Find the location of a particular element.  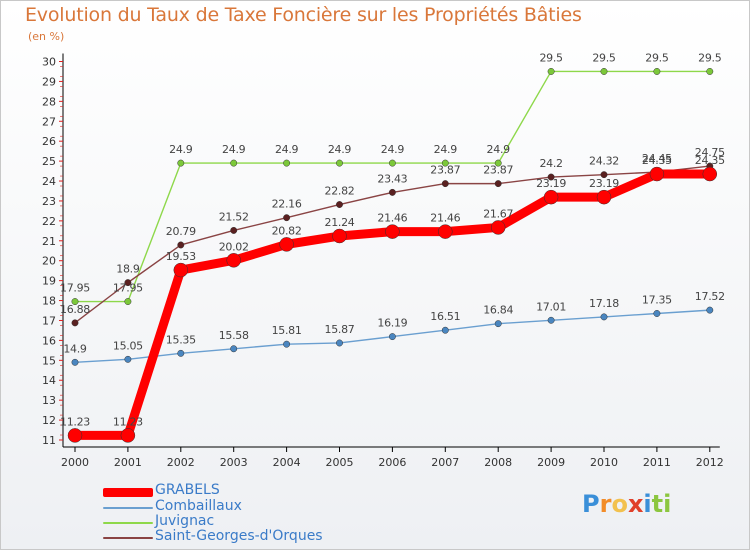

data-label-saint-georges-d-orques: 24.75 is located at coordinates (710, 152).